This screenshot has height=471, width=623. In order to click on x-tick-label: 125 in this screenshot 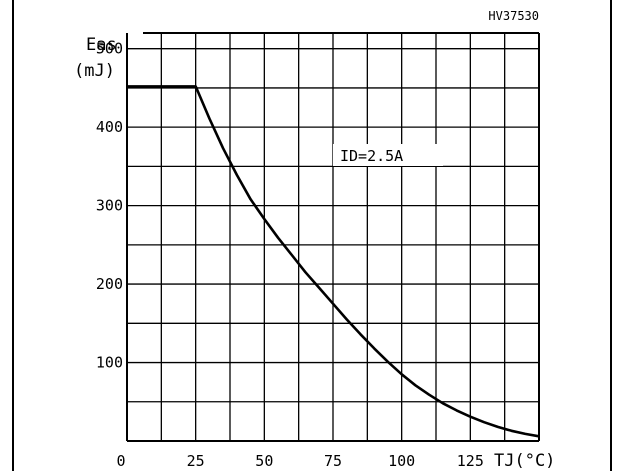, I will do `click(470, 461)`.